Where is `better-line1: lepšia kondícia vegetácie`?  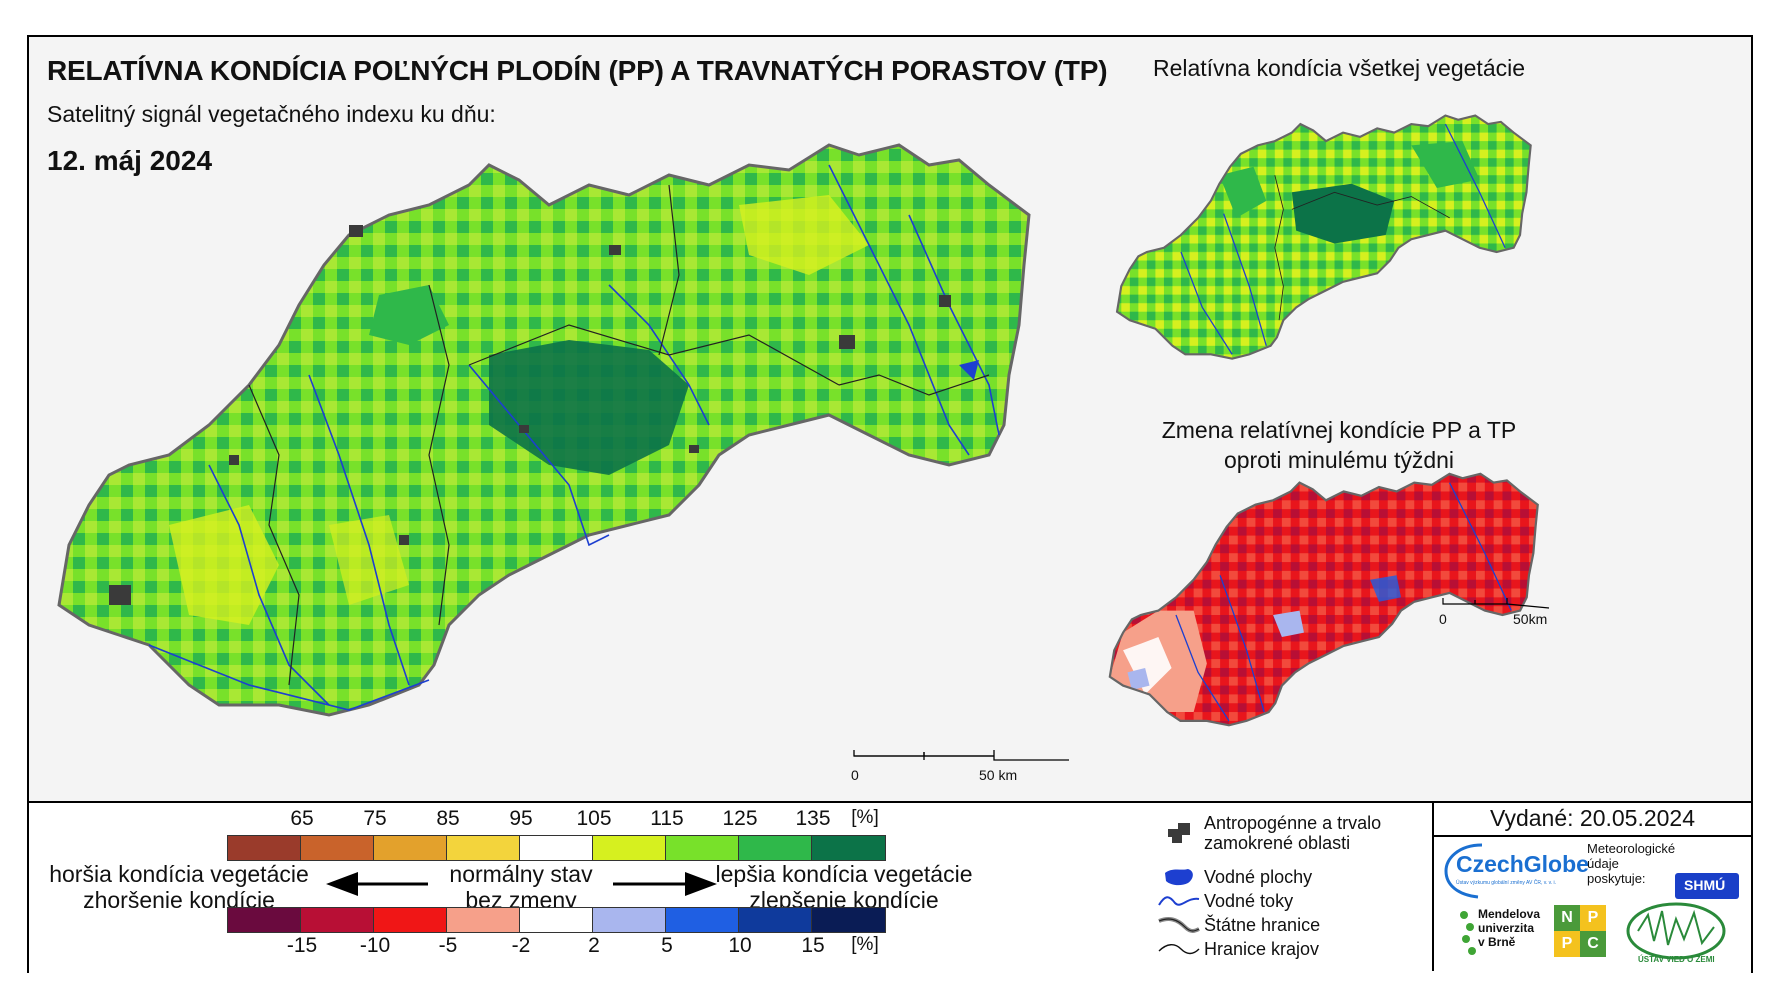 better-line1: lepšia kondícia vegetácie is located at coordinates (844, 874).